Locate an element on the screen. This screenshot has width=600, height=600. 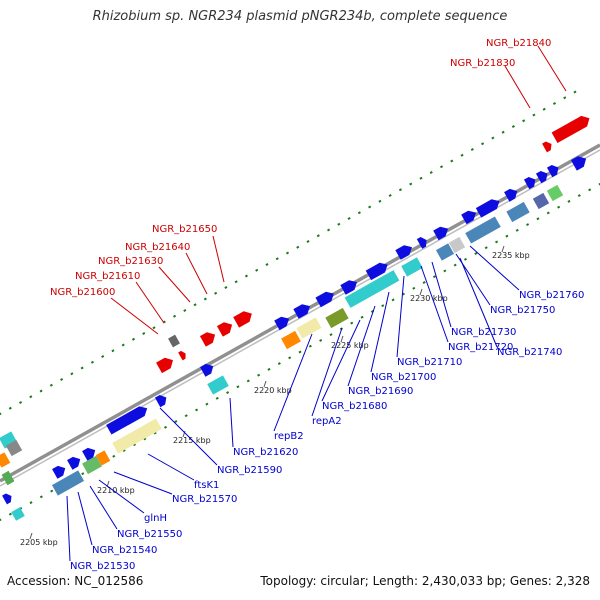
gene-label-bottom: ftsK1 is located at coordinates (206, 485).